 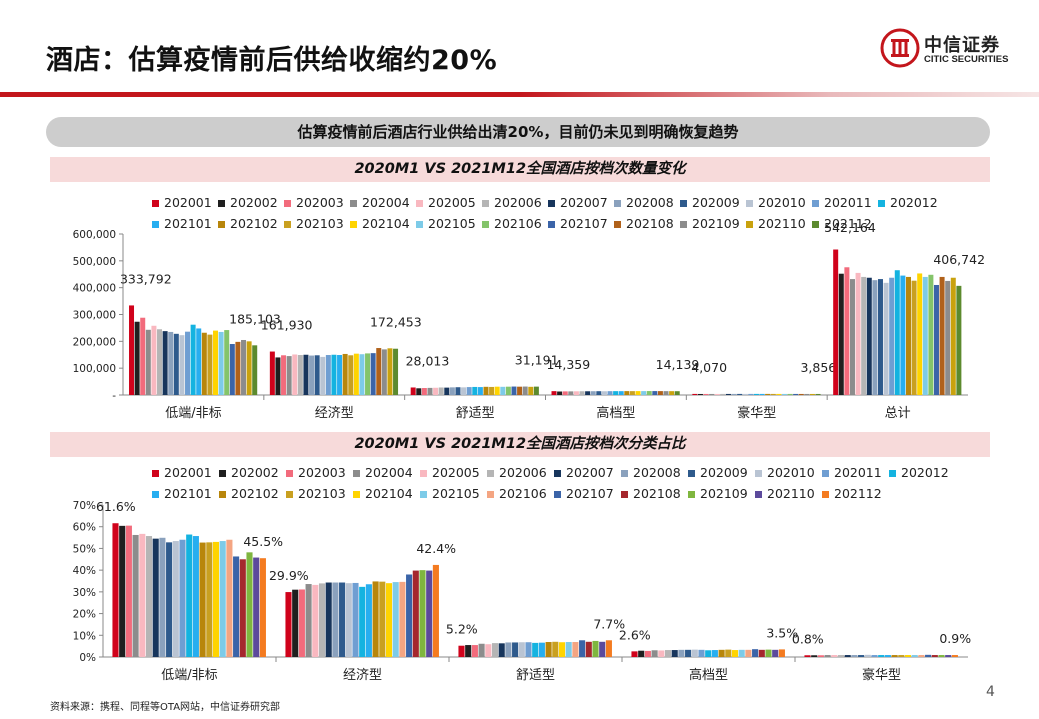 I want to click on c2-legend-label: 202112, so click(x=858, y=493).